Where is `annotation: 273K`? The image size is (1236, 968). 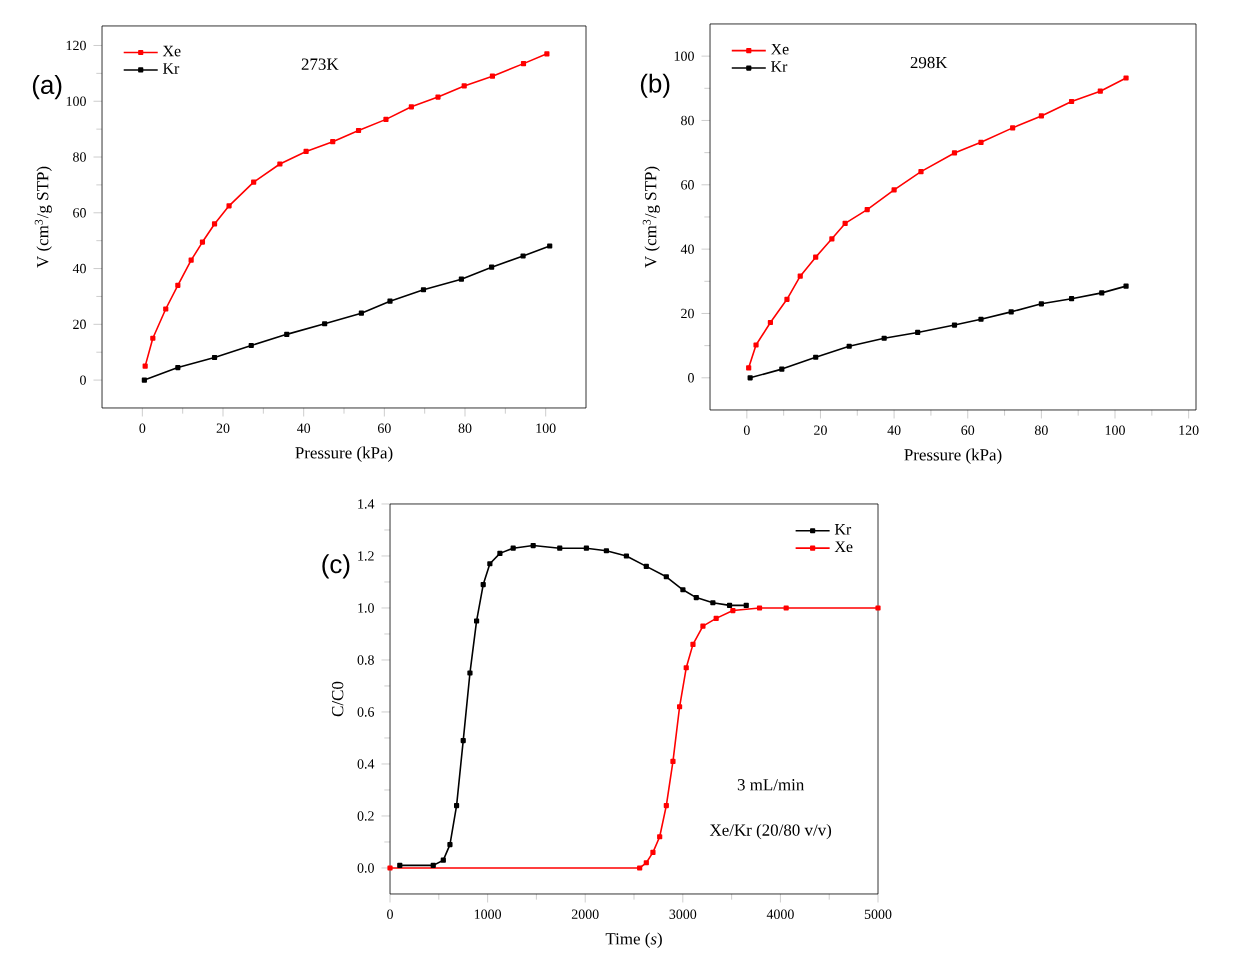 annotation: 273K is located at coordinates (320, 64).